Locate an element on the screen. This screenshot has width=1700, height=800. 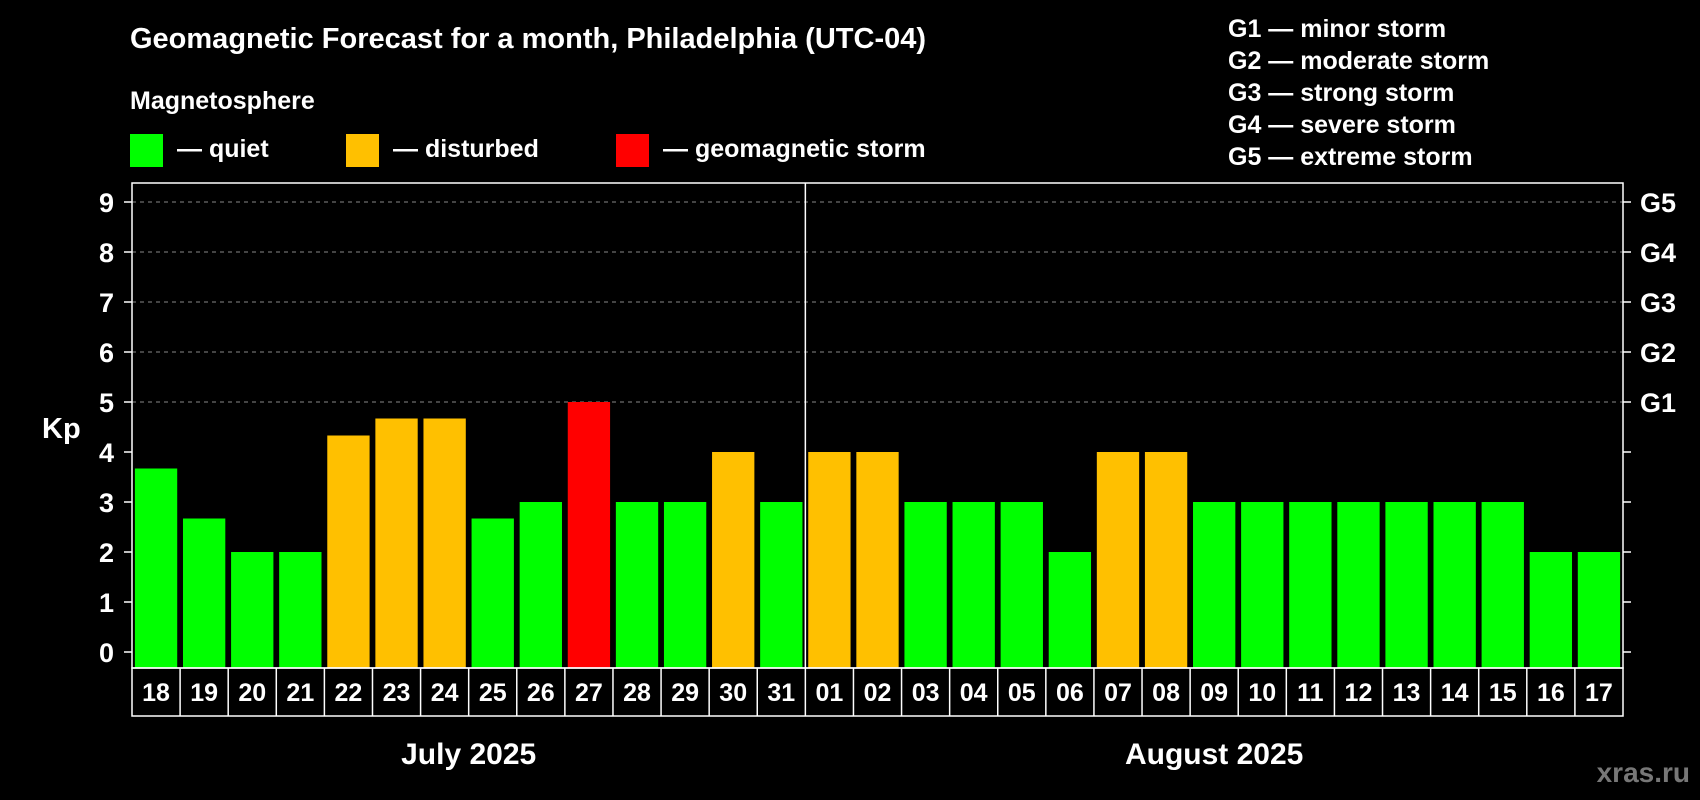
day-label-21: 21 is located at coordinates (300, 693).